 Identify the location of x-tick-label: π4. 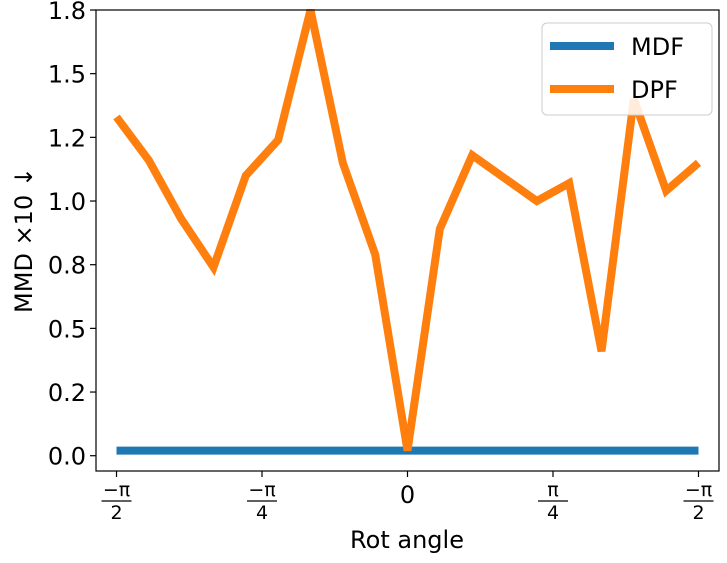
(552, 501).